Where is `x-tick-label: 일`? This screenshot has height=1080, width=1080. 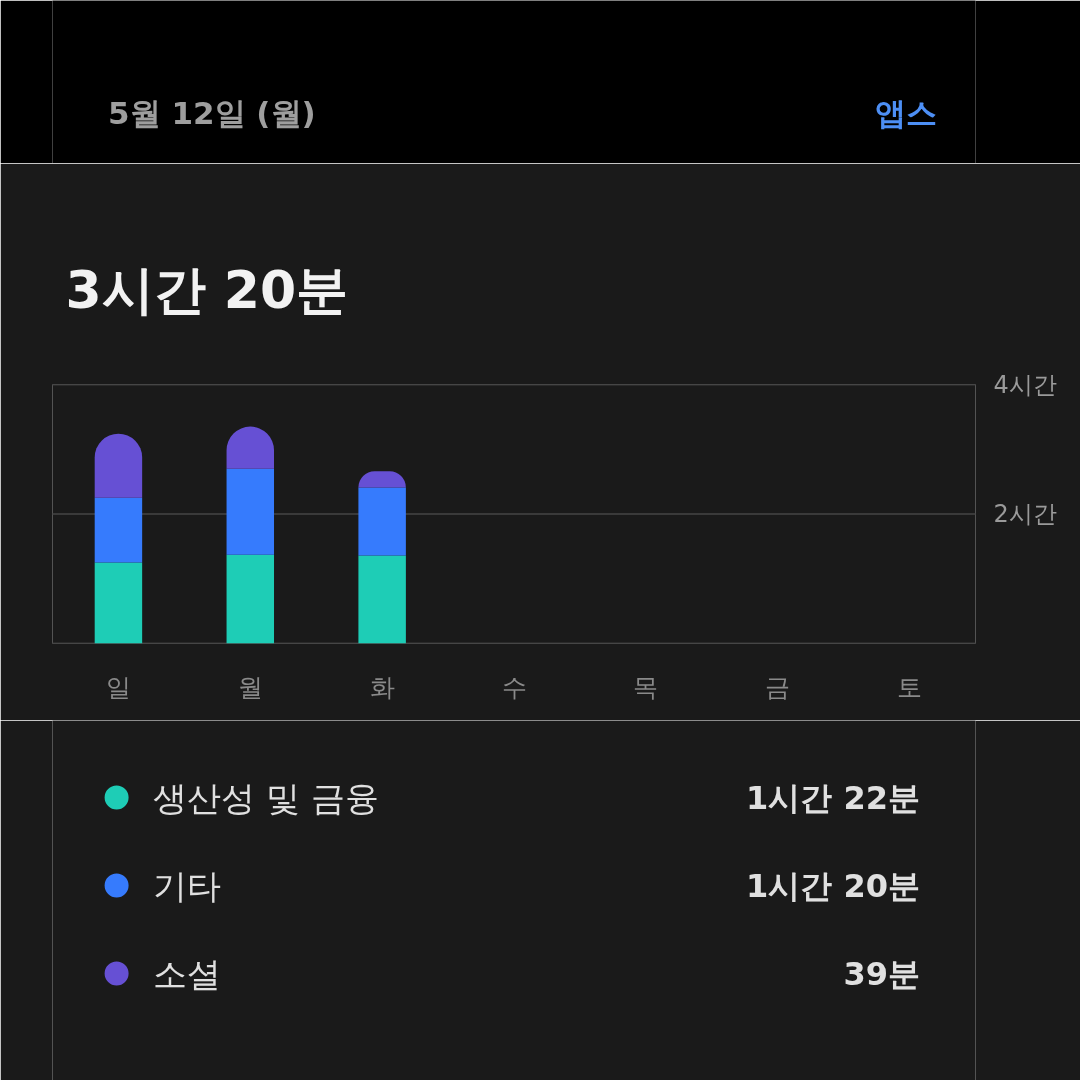
x-tick-label: 일 is located at coordinates (118, 687).